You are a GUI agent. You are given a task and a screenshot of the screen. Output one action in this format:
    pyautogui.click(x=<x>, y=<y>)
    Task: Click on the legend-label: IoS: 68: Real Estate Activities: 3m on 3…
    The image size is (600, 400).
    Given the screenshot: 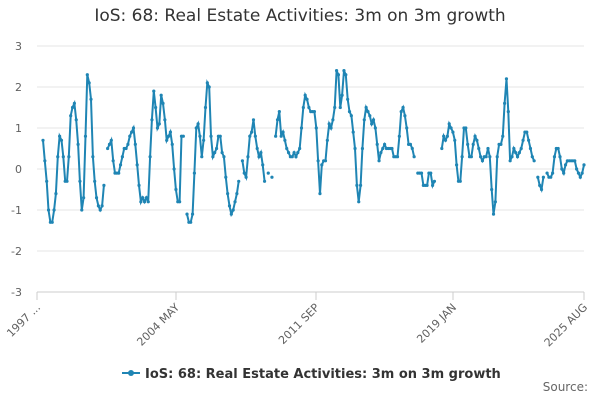 What is the action you would take?
    pyautogui.click(x=323, y=374)
    